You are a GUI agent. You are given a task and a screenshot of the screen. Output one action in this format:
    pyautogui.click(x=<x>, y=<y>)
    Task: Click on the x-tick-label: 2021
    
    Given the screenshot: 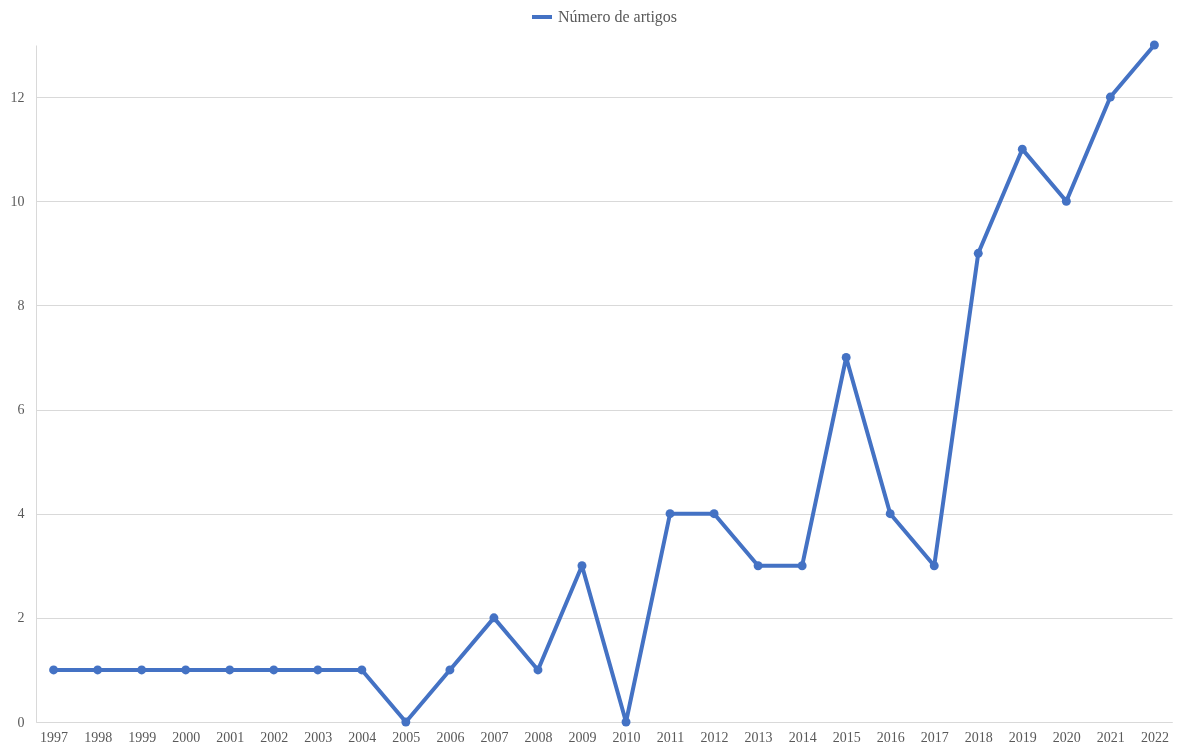 What is the action you would take?
    pyautogui.click(x=1110, y=737)
    